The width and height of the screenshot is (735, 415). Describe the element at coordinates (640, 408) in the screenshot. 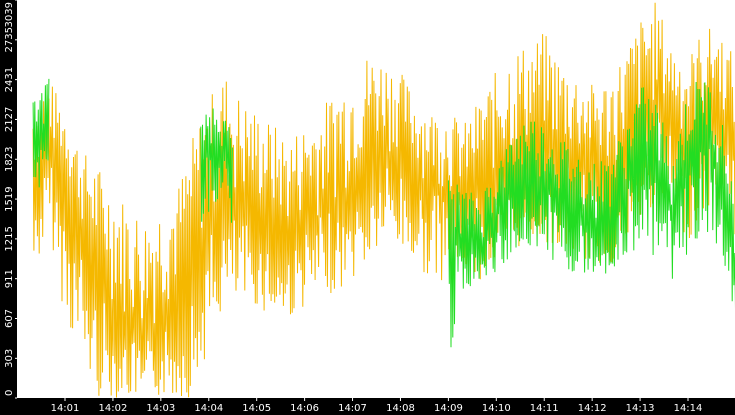

I see `x-tick-label: 14:13` at that location.